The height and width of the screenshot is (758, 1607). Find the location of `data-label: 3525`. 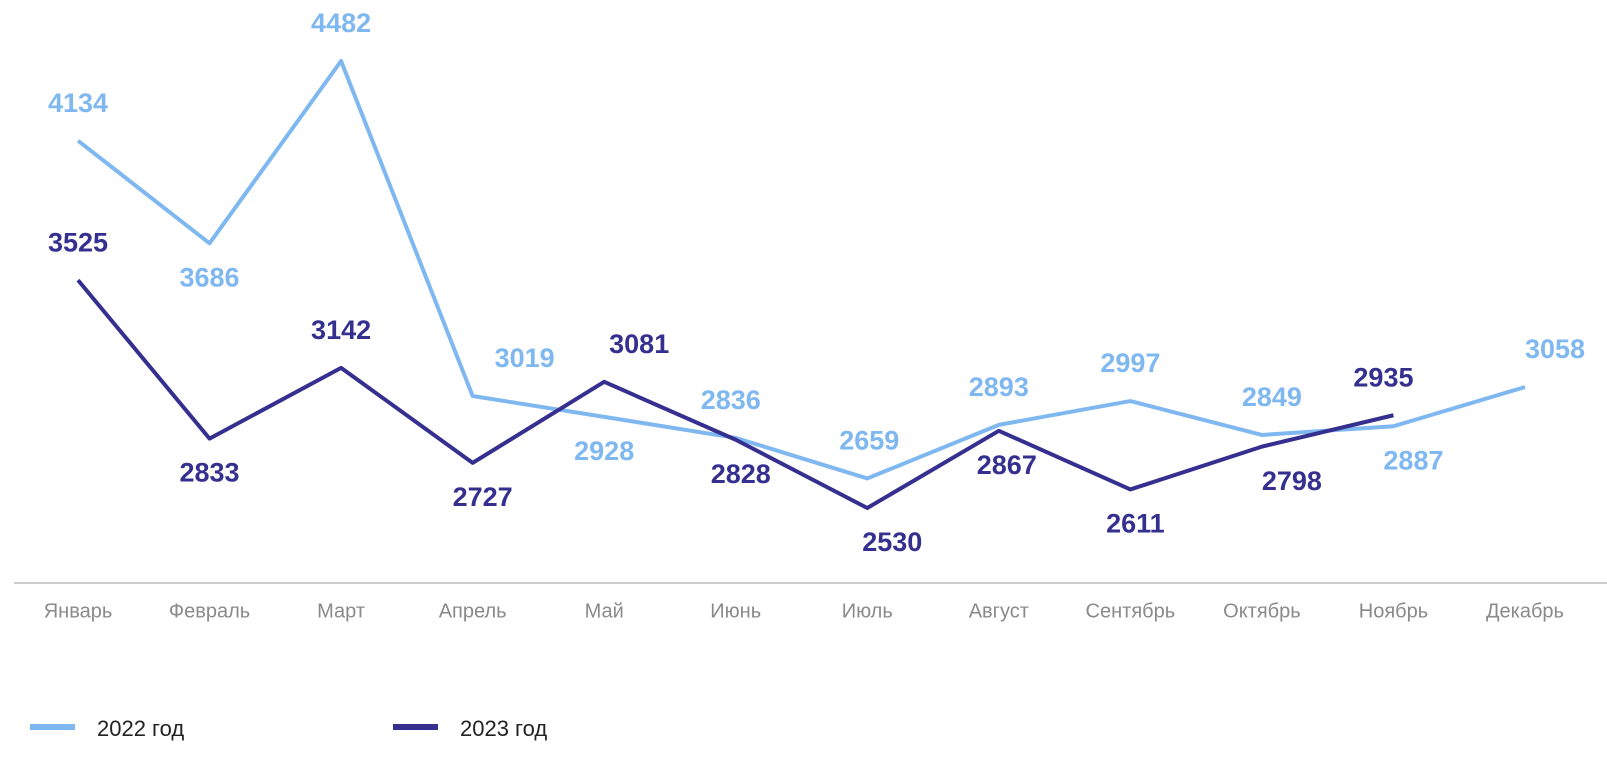

data-label: 3525 is located at coordinates (78, 242).